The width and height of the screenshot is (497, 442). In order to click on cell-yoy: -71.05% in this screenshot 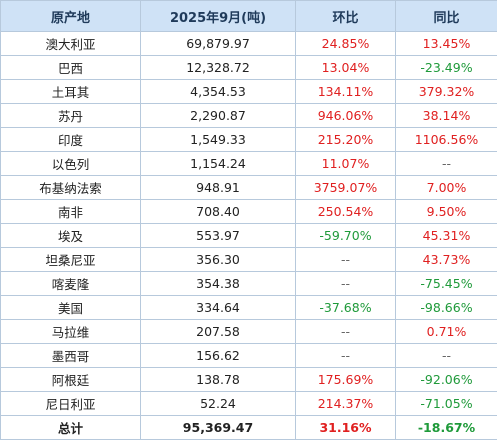, I will do `click(446, 403)`.